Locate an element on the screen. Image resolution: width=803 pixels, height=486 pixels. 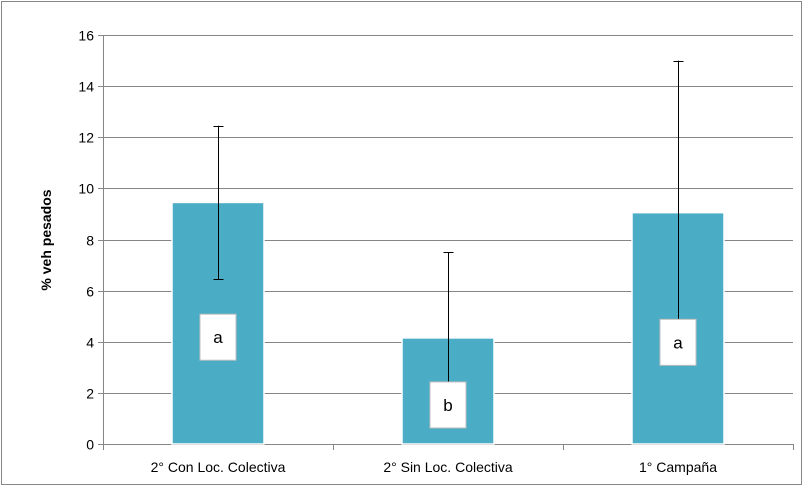
y-tick-label: 4 is located at coordinates (90, 343).